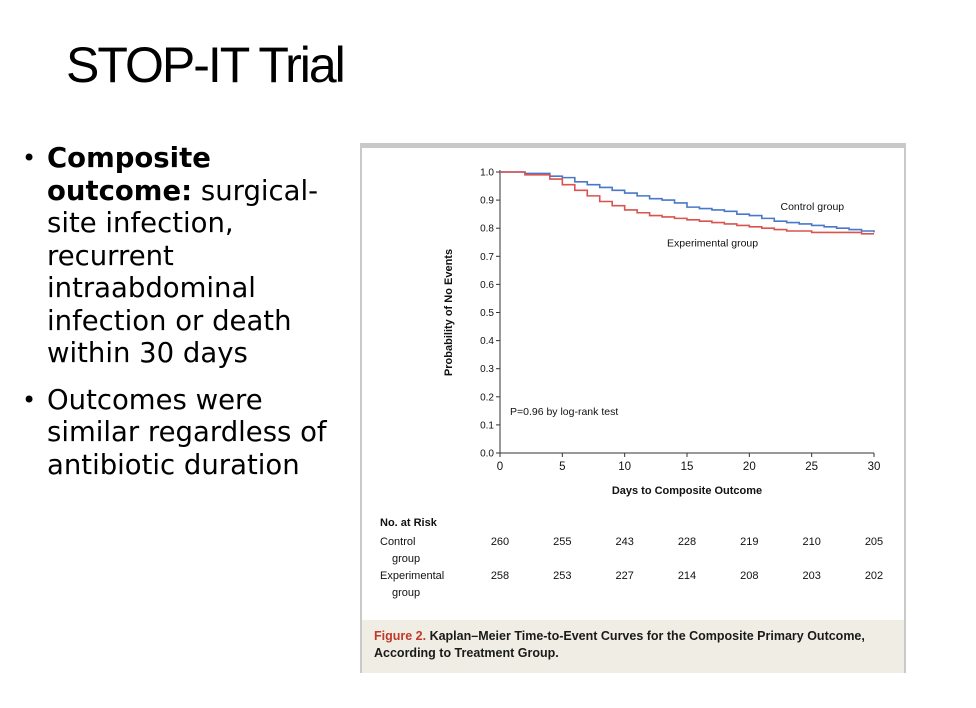 Image resolution: width=976 pixels, height=708 pixels. Describe the element at coordinates (487, 397) in the screenshot. I see `y-tick-label: 0.2` at that location.